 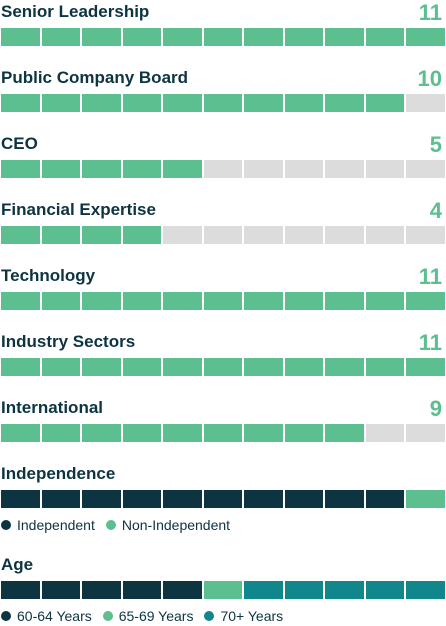 I want to click on skill-row-technology: Technology 11, so click(x=223, y=287).